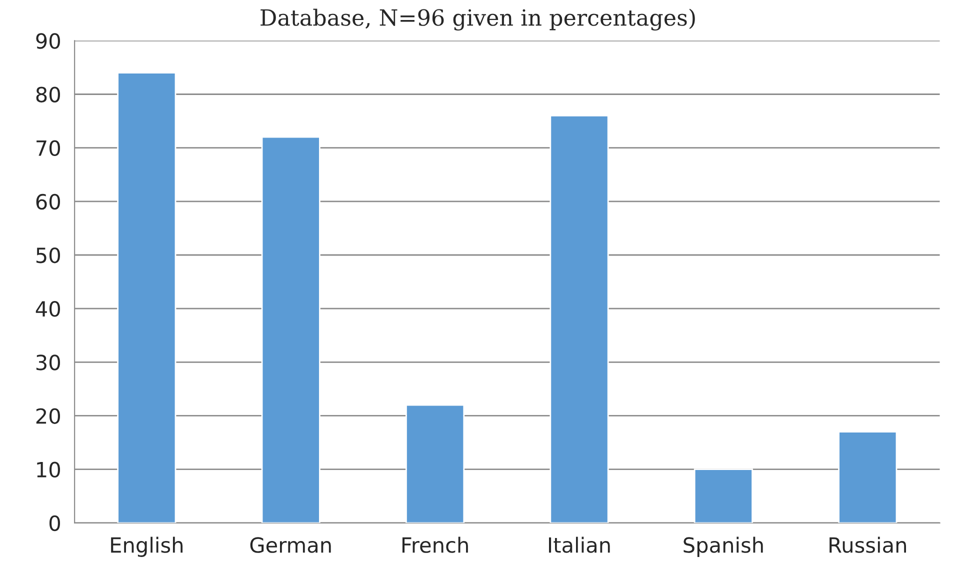 This screenshot has height=581, width=956. What do you see at coordinates (48, 470) in the screenshot?
I see `y-tick-label: 10` at bounding box center [48, 470].